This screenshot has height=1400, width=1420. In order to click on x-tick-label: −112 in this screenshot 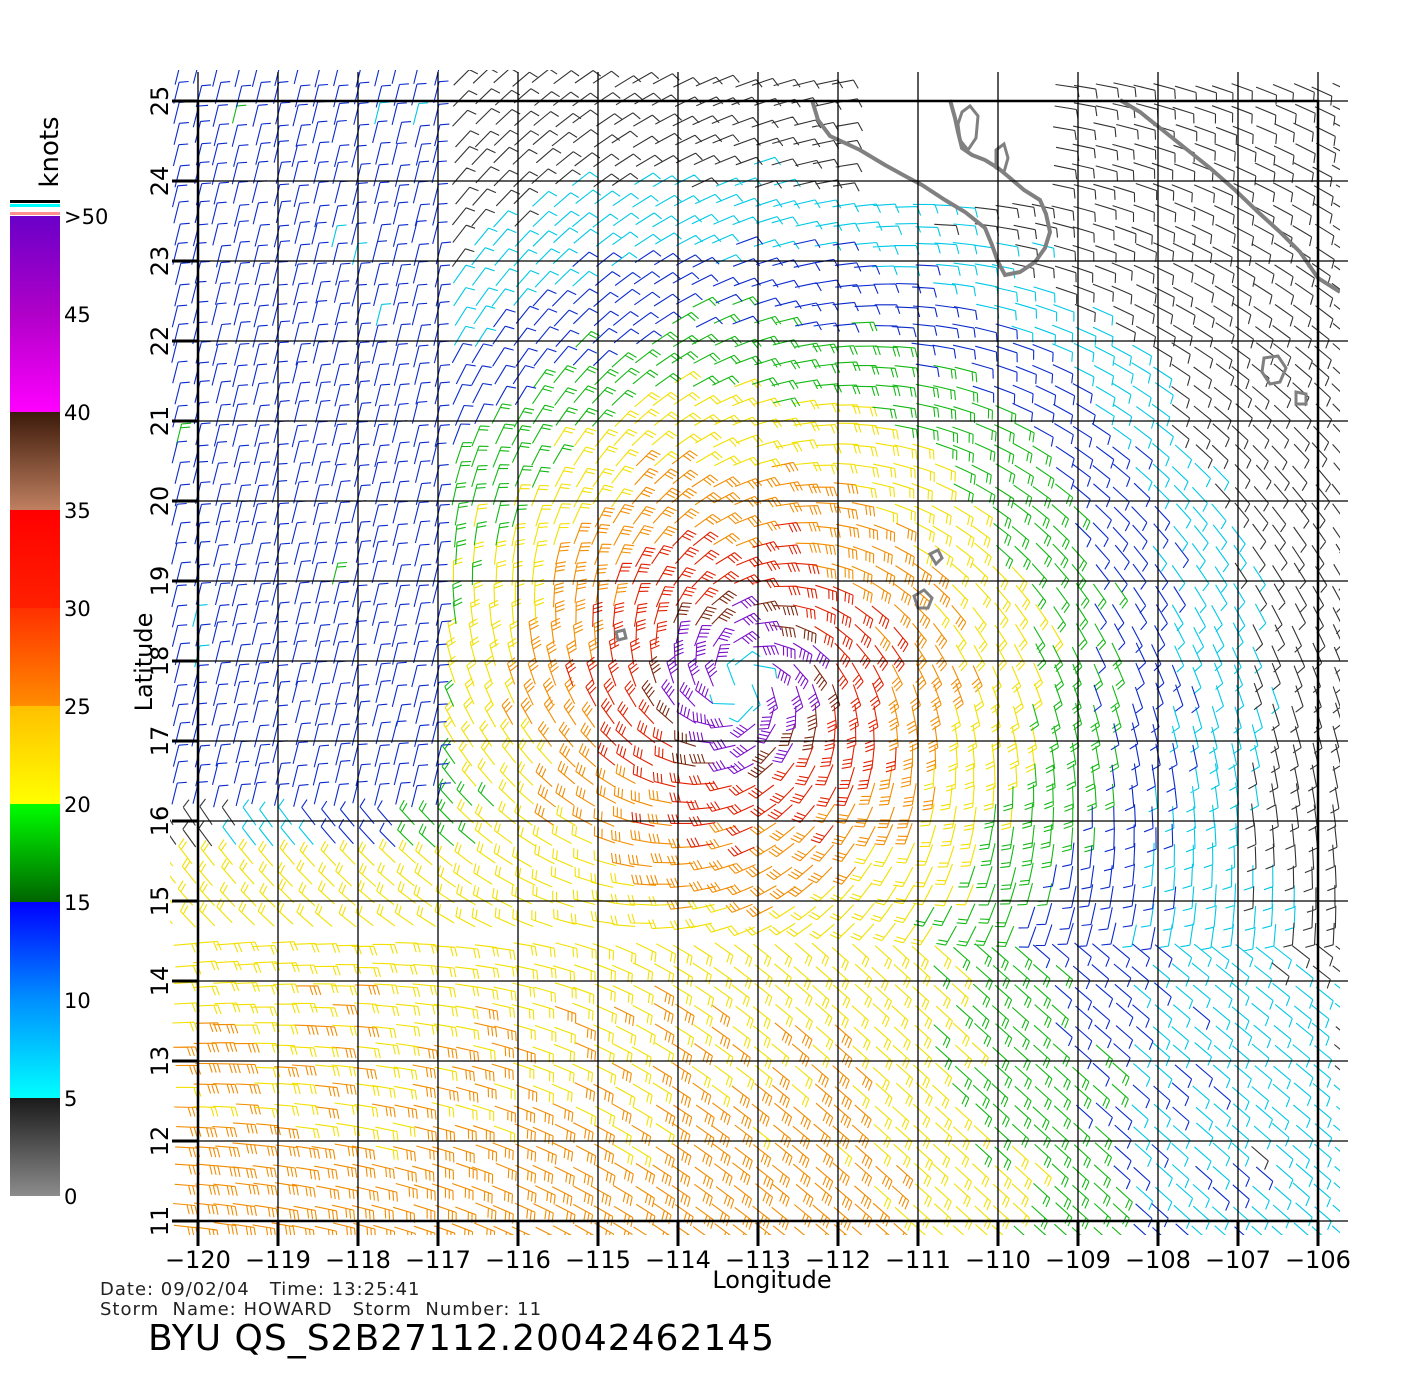, I will do `click(838, 1260)`.